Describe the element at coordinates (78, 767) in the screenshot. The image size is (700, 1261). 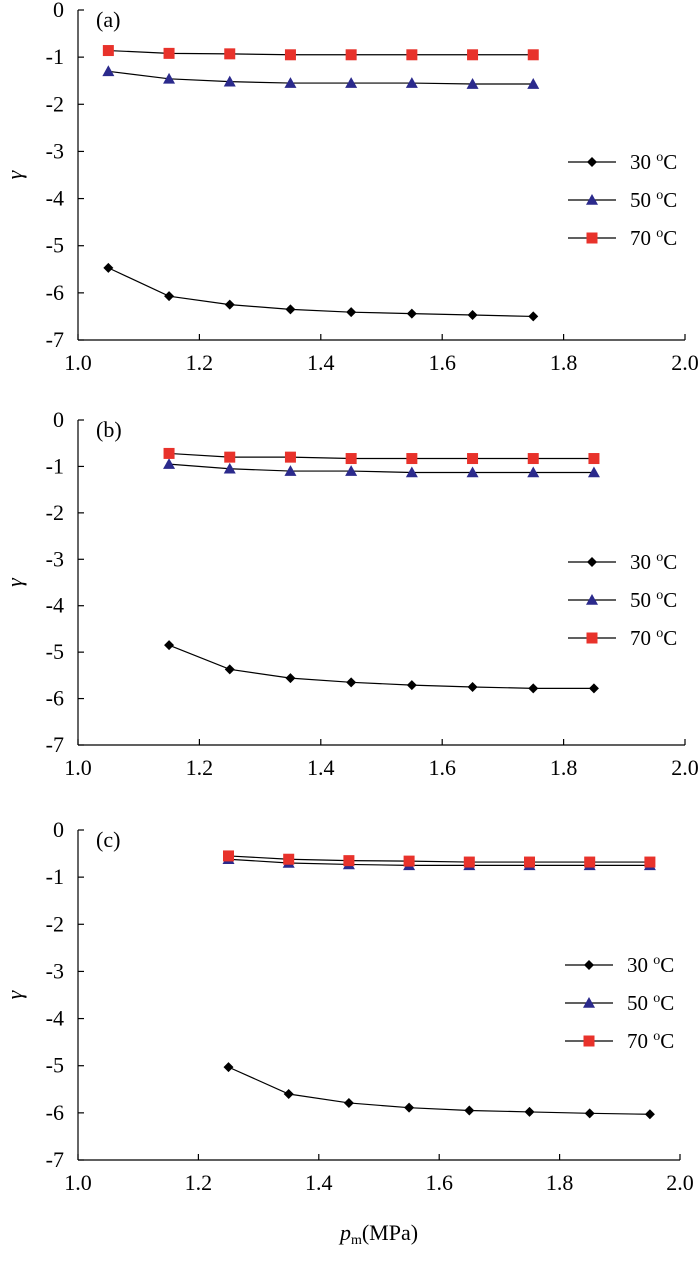
I see `x-tick-label: 1.0` at that location.